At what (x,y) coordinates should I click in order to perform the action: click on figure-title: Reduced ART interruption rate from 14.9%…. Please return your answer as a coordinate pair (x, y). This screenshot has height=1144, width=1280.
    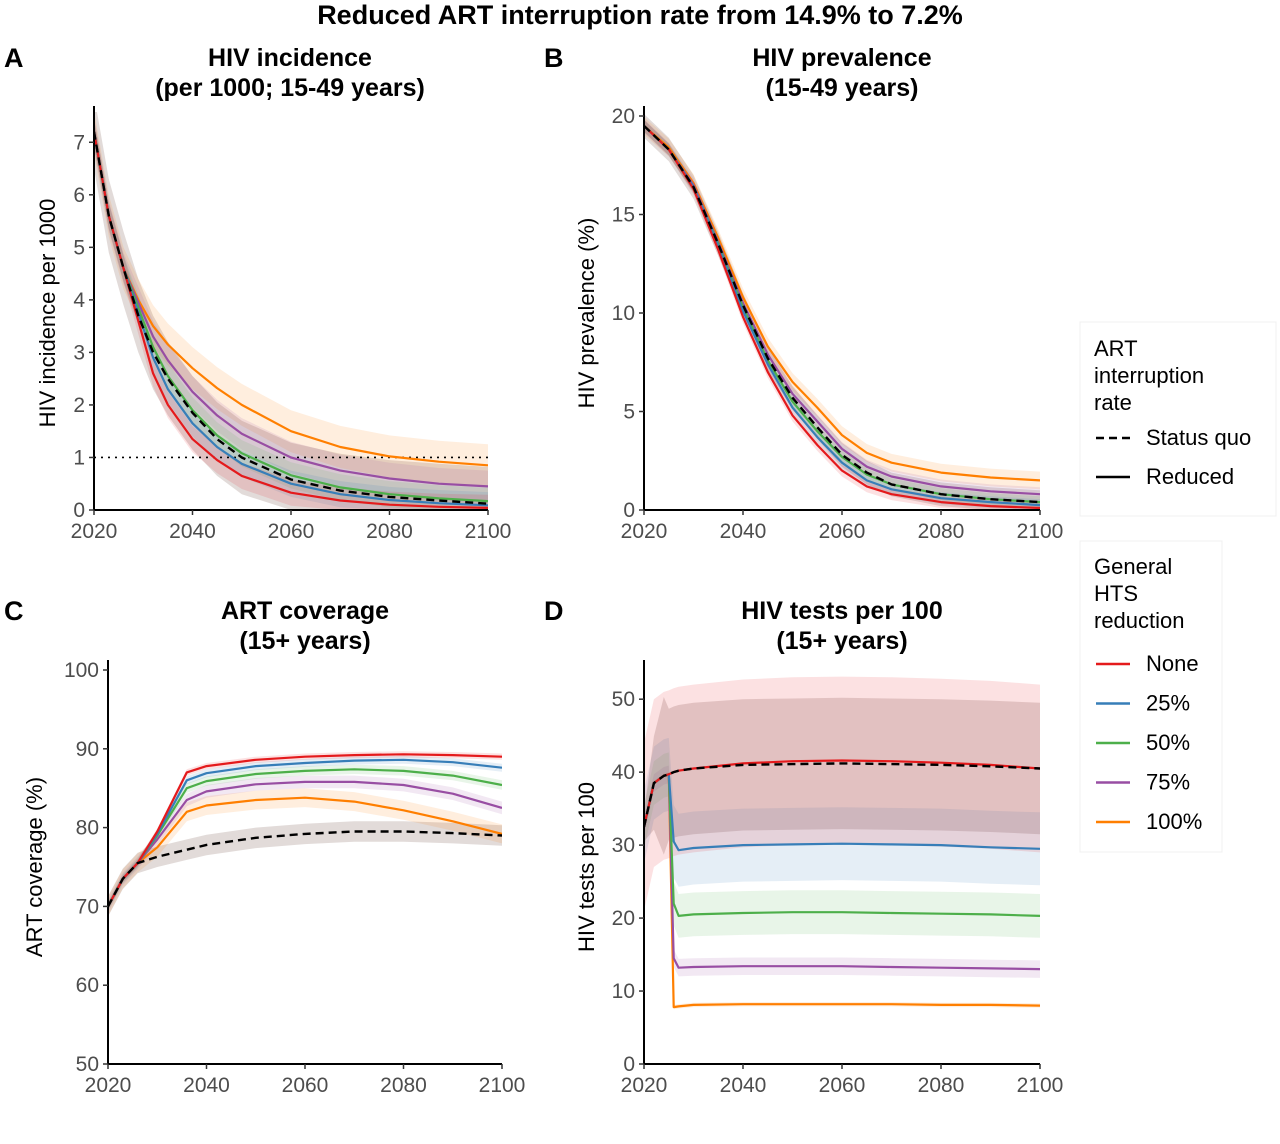
    Looking at the image, I should click on (640, 15).